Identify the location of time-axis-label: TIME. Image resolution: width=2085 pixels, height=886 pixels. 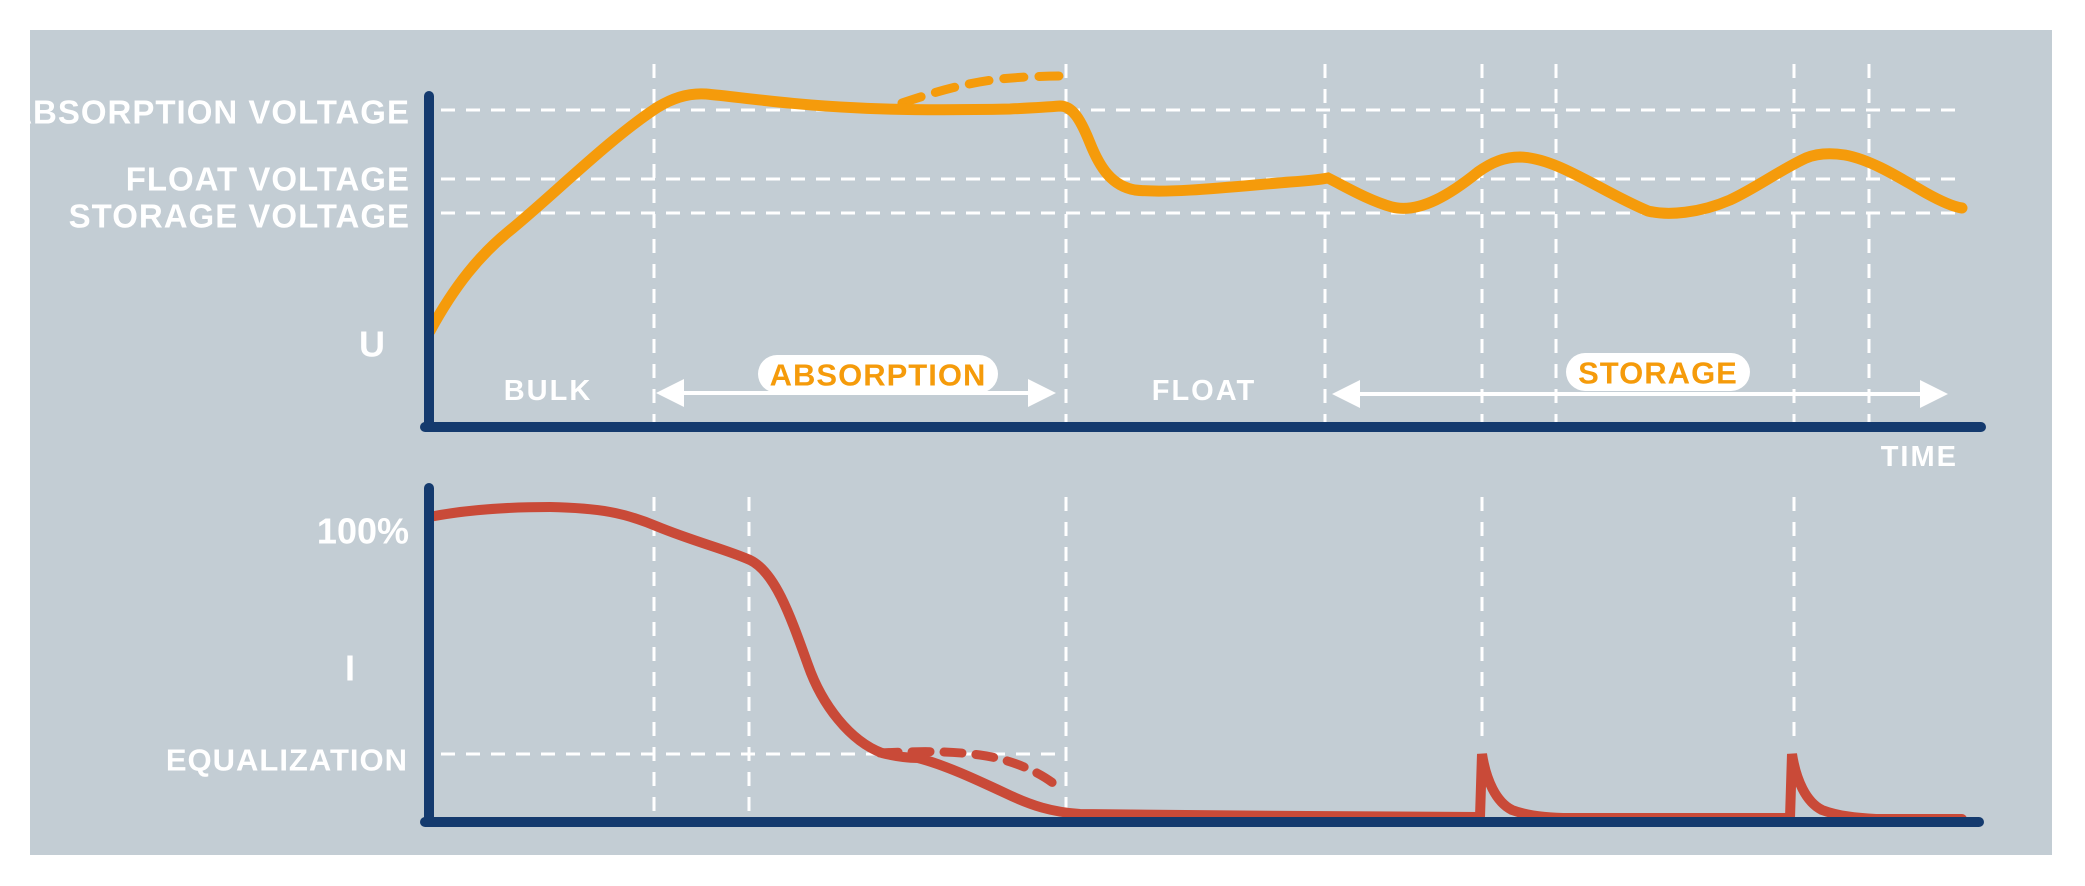
(1919, 457).